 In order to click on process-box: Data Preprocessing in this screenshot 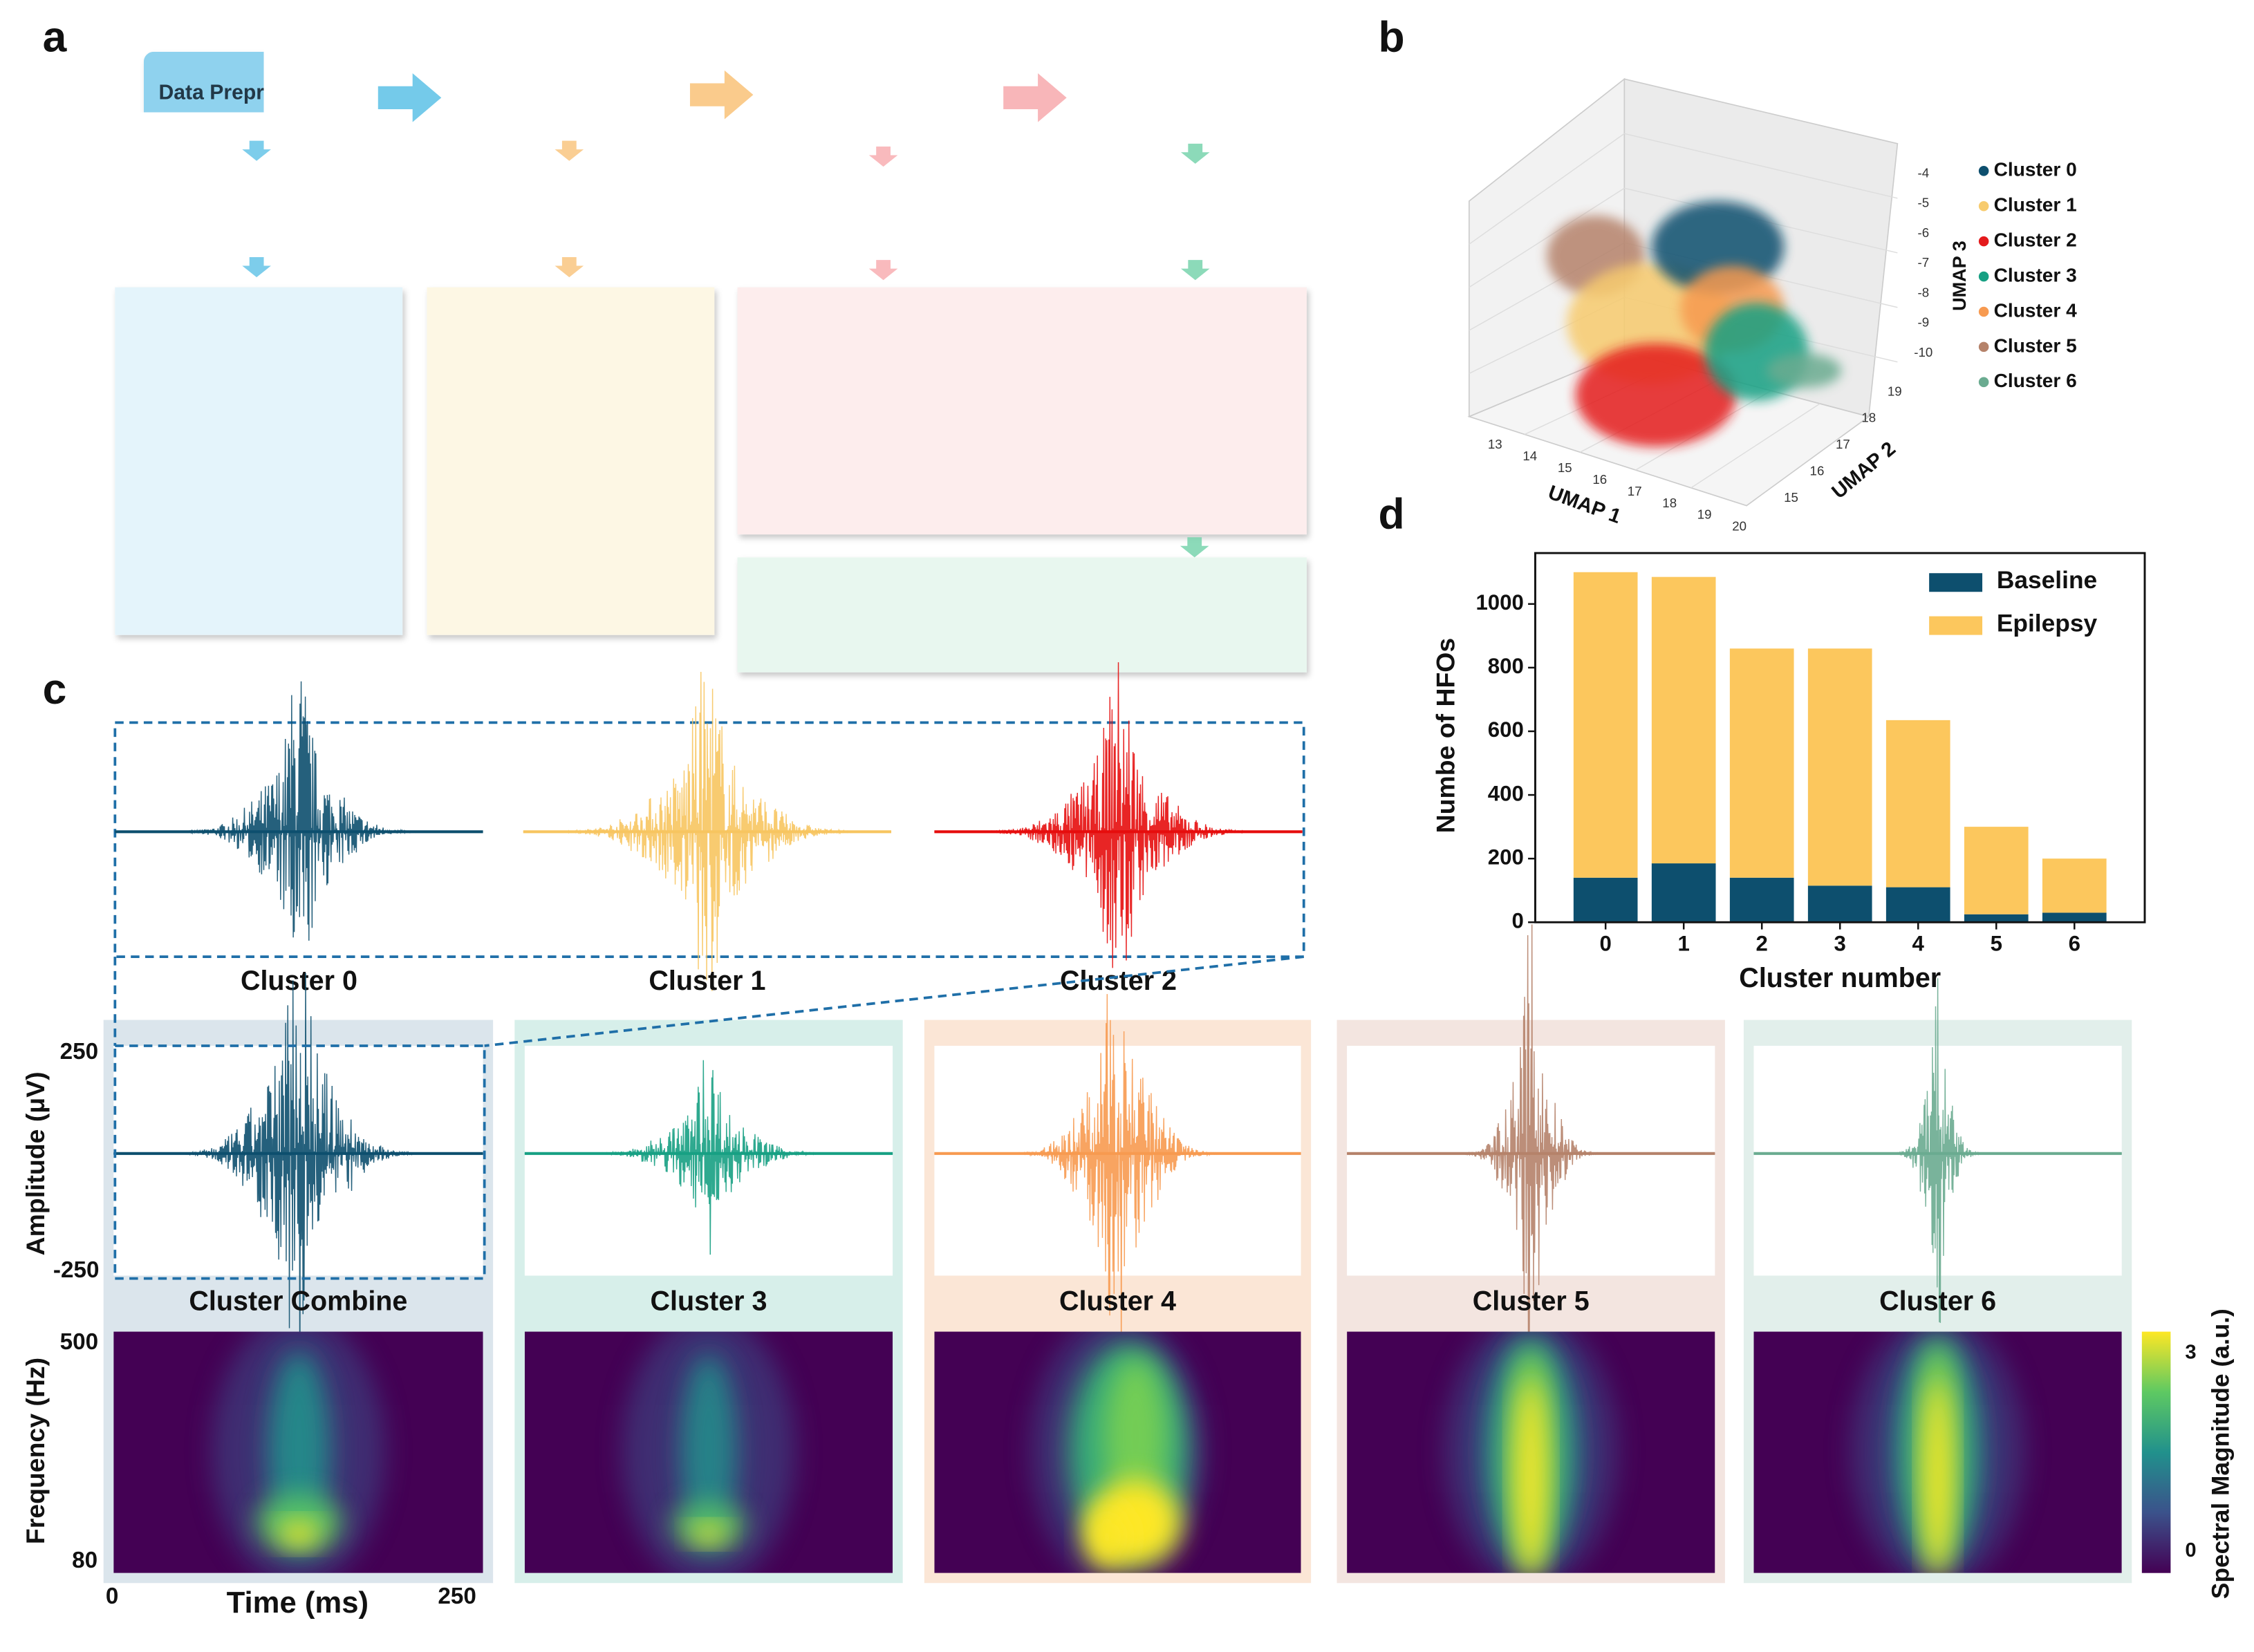, I will do `click(256, 94)`.